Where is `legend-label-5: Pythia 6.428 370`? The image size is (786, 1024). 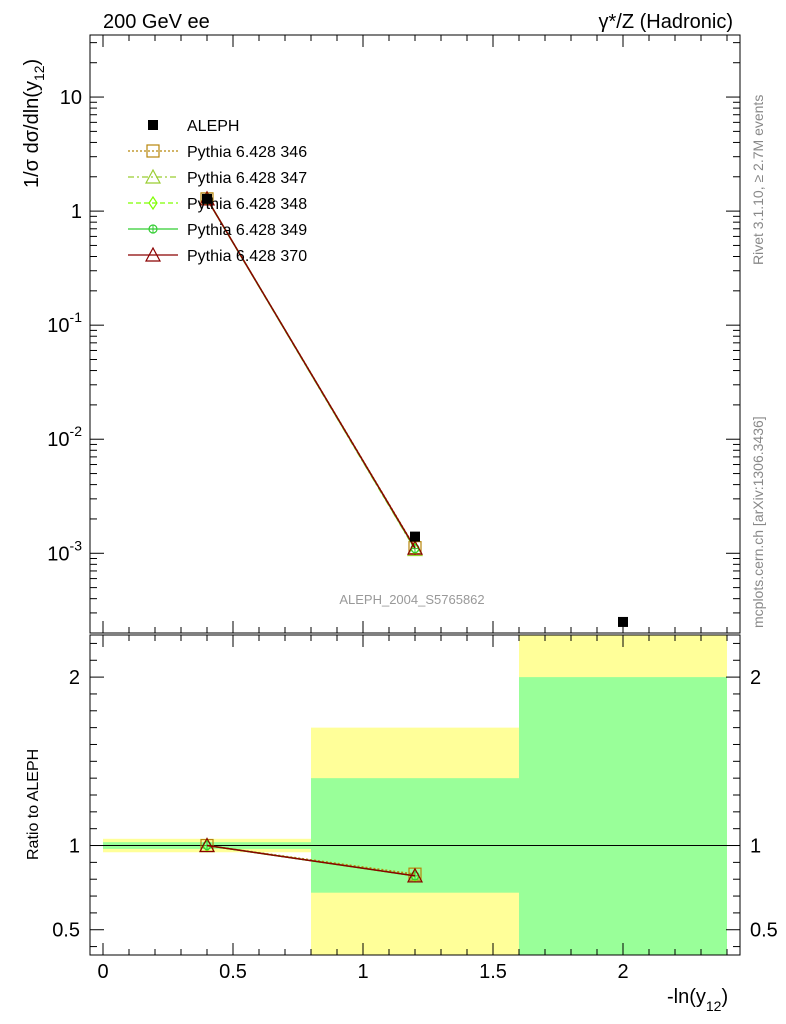 legend-label-5: Pythia 6.428 370 is located at coordinates (247, 256).